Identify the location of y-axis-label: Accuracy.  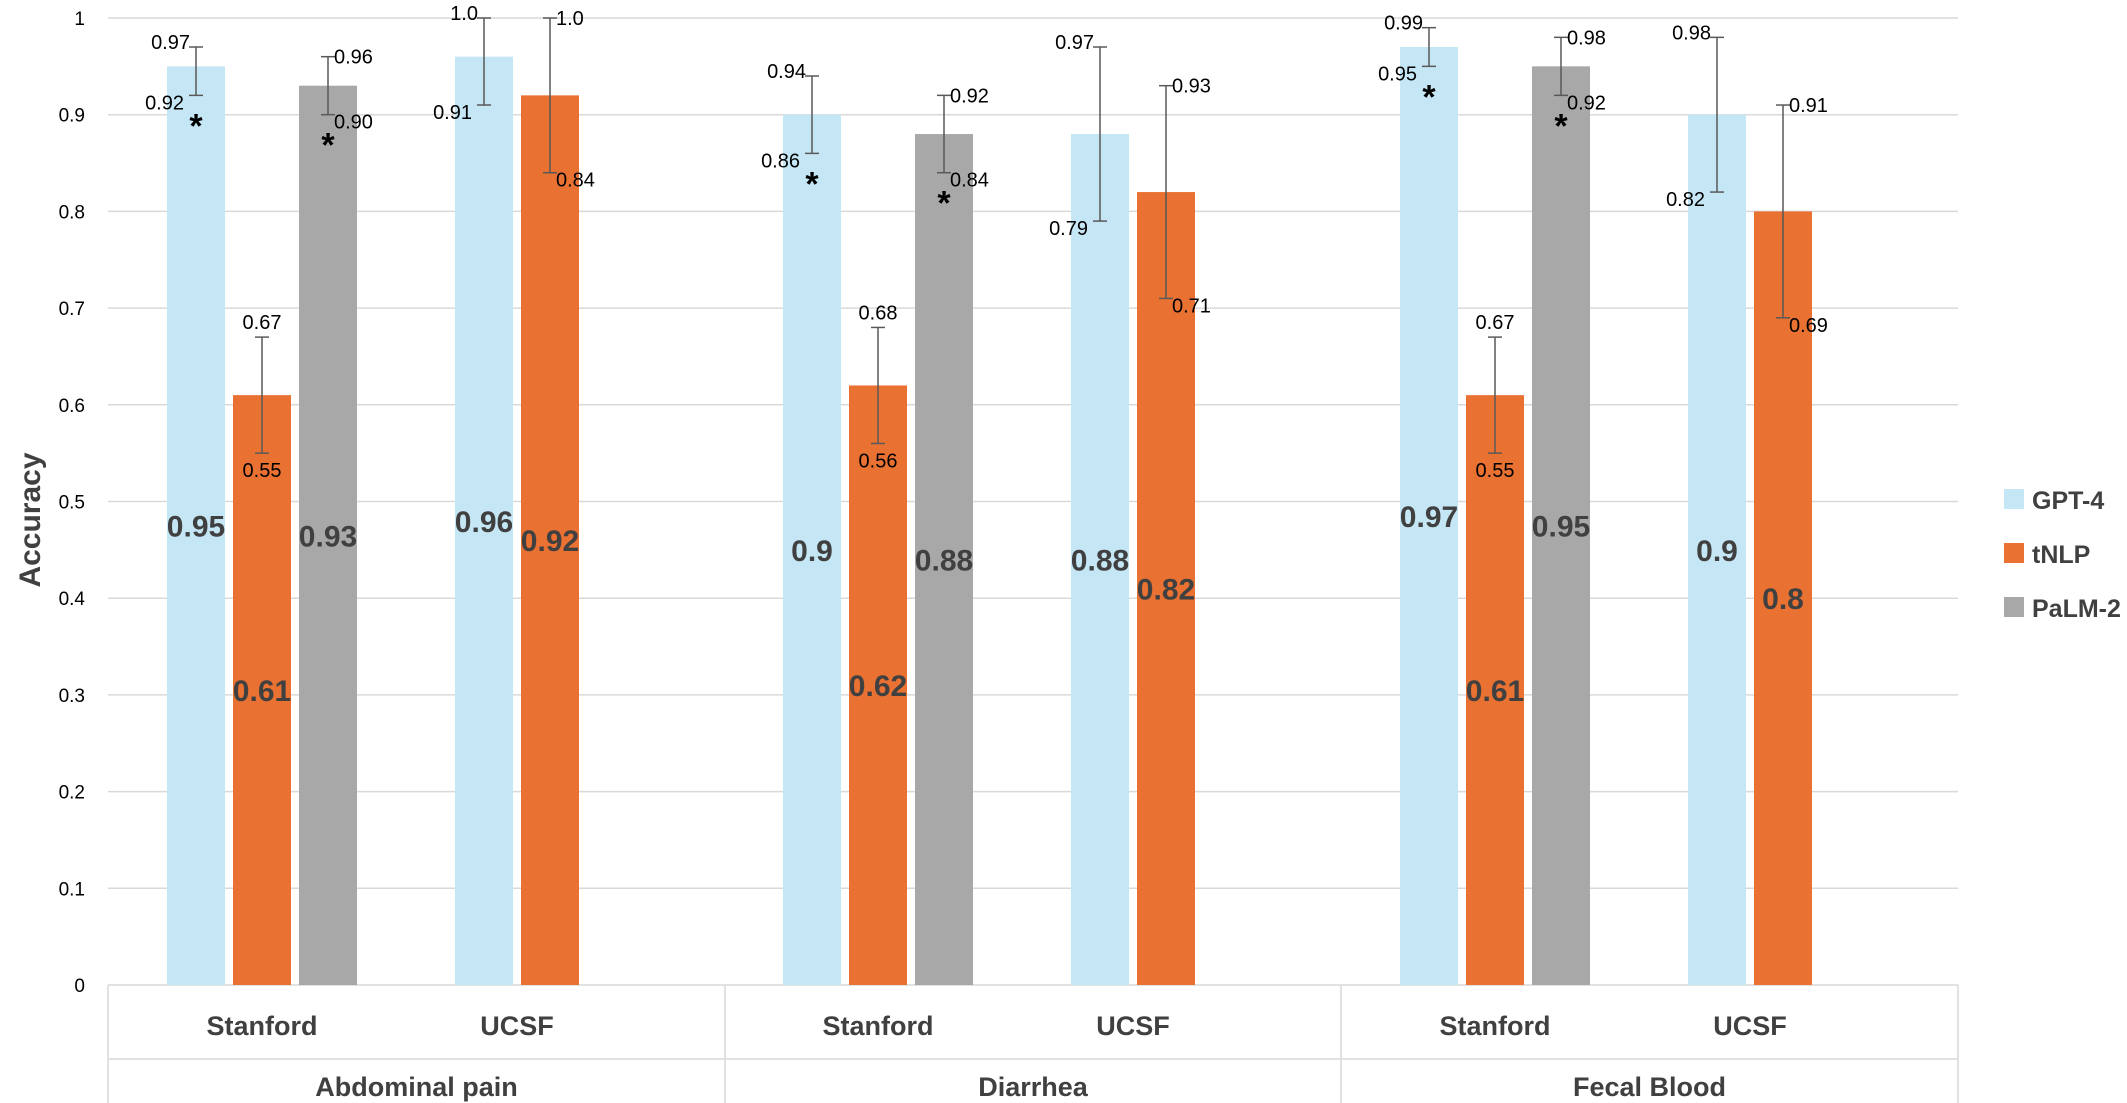
(30, 519).